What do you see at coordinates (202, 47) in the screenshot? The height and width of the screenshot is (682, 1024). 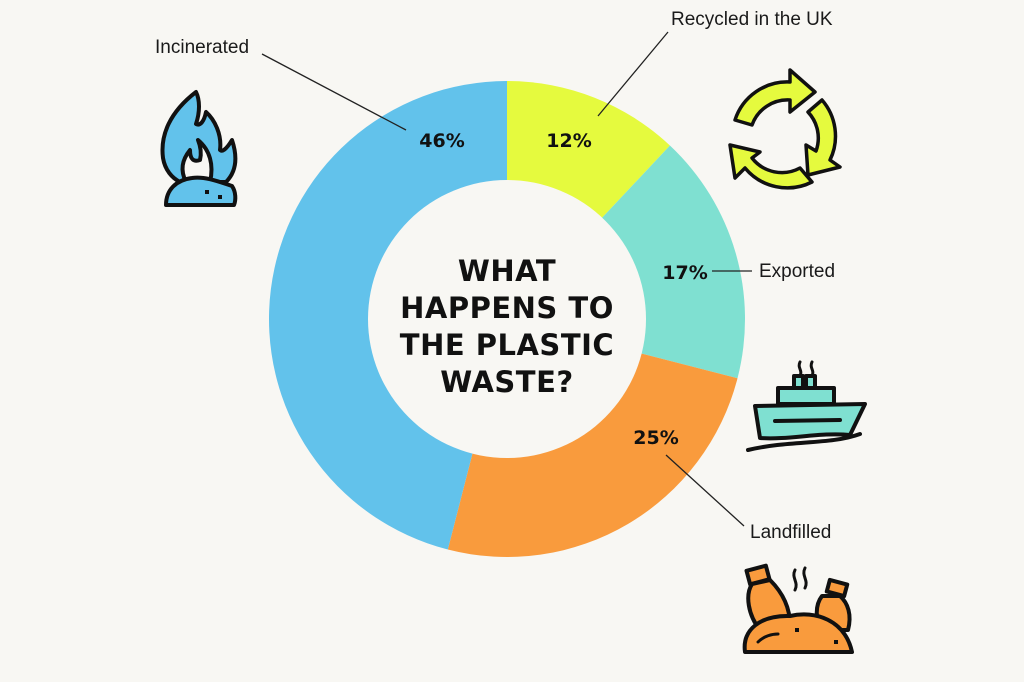 I see `category-label-incinerated: Incinerated` at bounding box center [202, 47].